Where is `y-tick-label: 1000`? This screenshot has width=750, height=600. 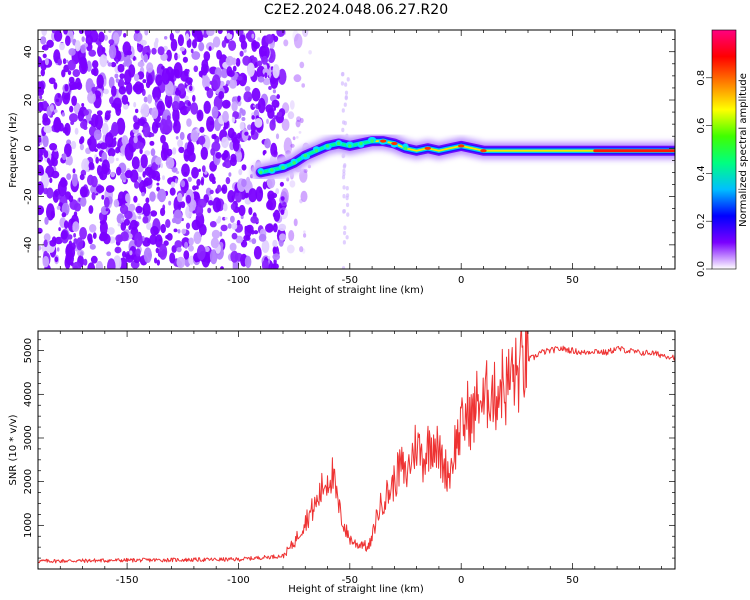
y-tick-label: 1000 is located at coordinates (28, 525).